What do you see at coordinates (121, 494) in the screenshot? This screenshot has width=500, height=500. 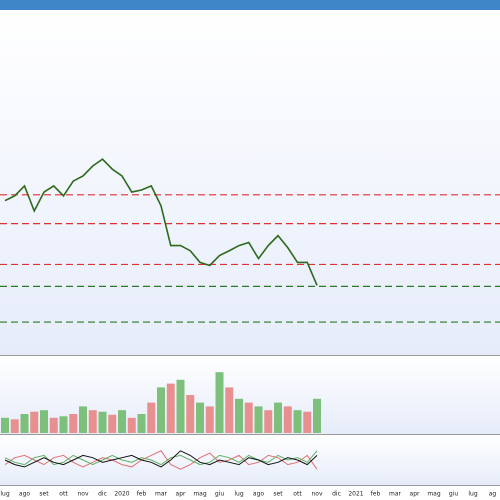 I see `x-tick-label: 2020` at bounding box center [121, 494].